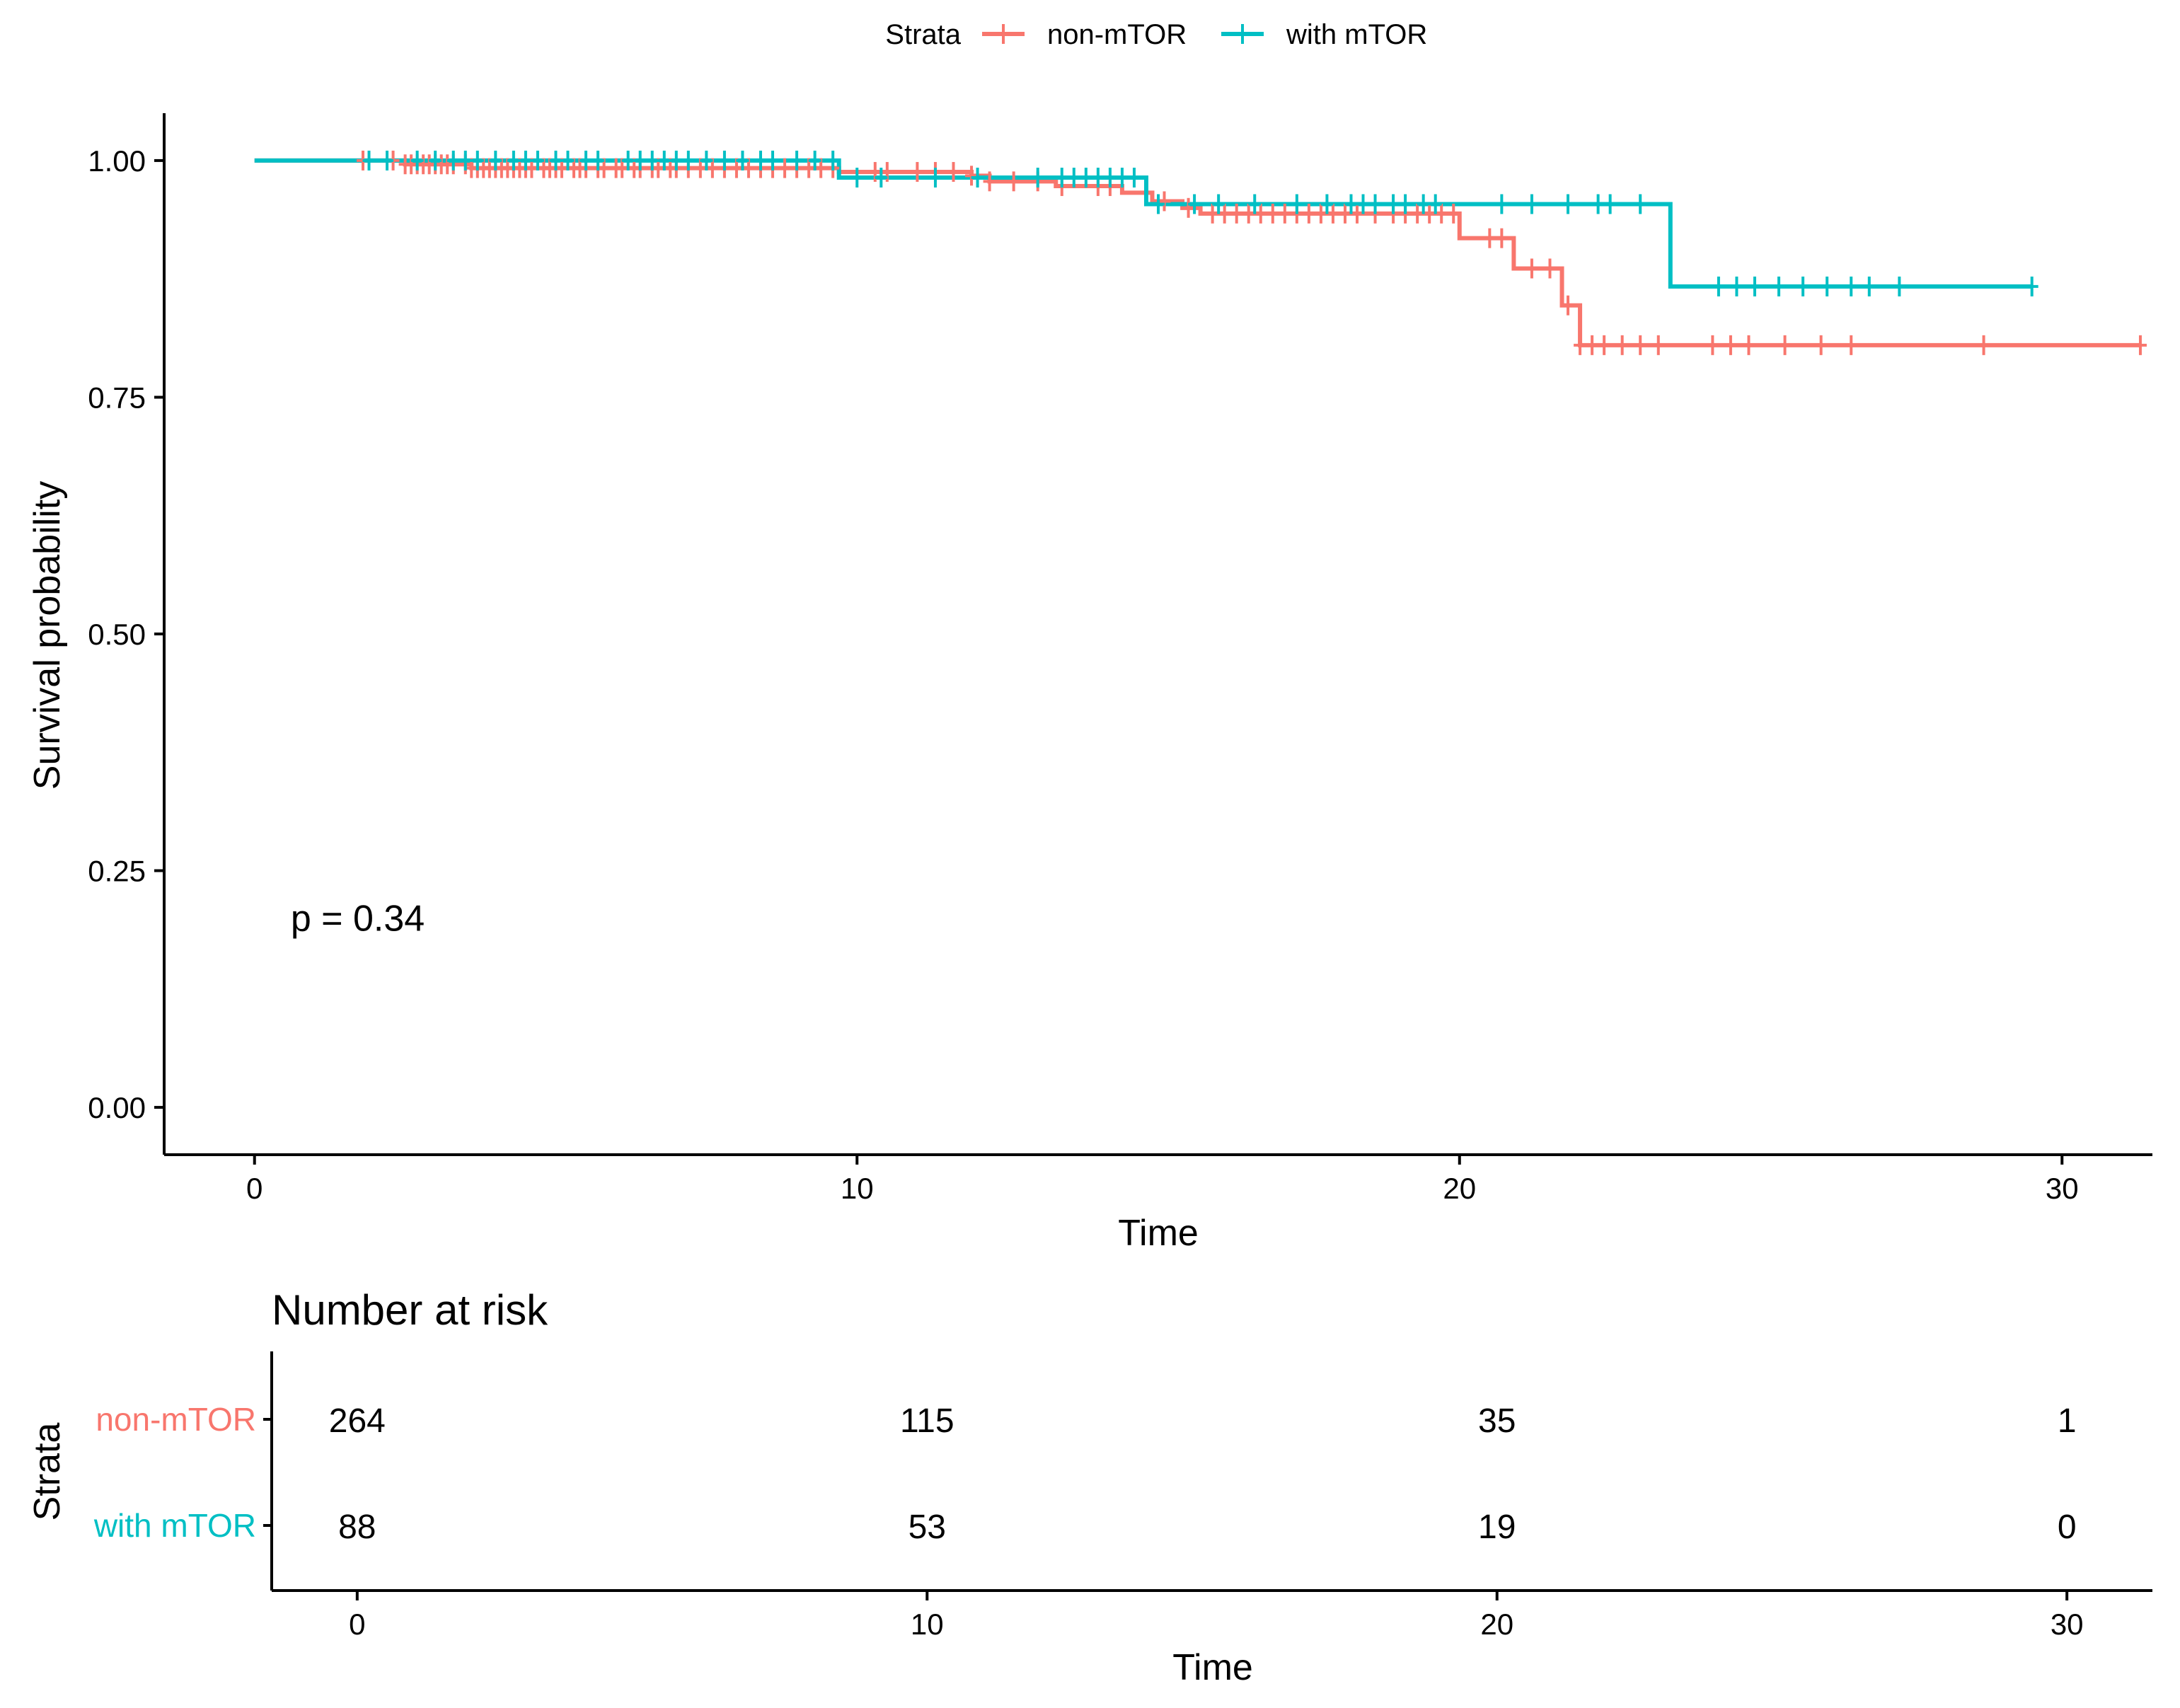 This screenshot has height=1708, width=2180. What do you see at coordinates (2062, 1188) in the screenshot?
I see `x-tick-label: 30` at bounding box center [2062, 1188].